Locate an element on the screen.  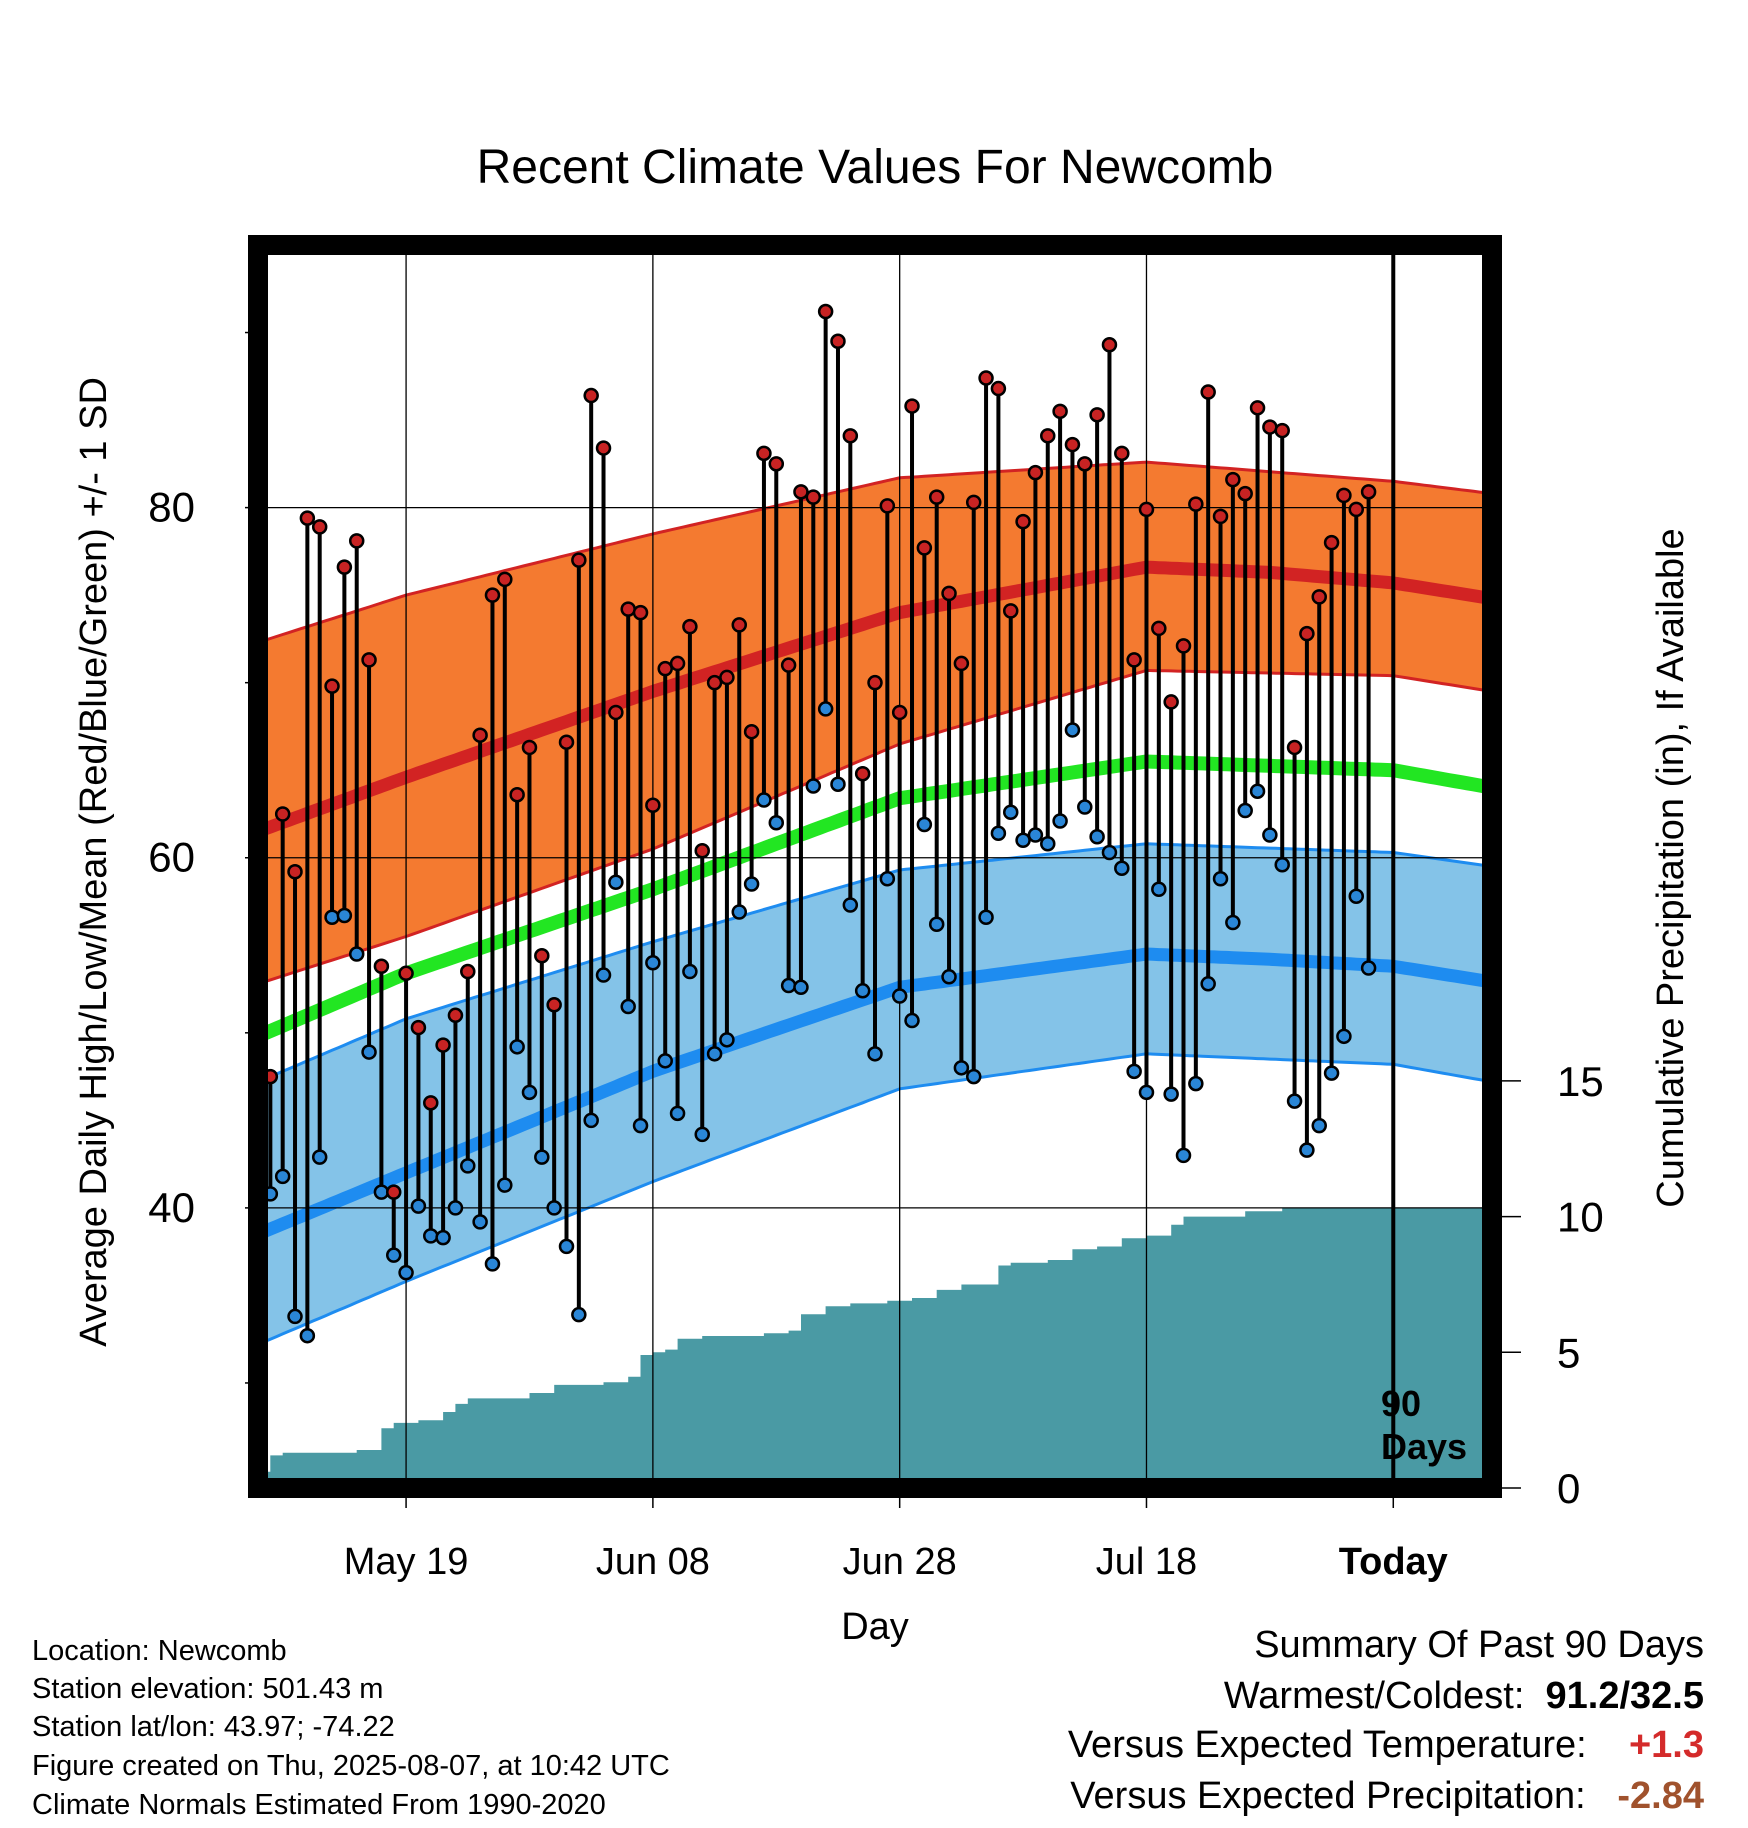
temperature-label: Versus Expected Temperature: is located at coordinates (1327, 1745).